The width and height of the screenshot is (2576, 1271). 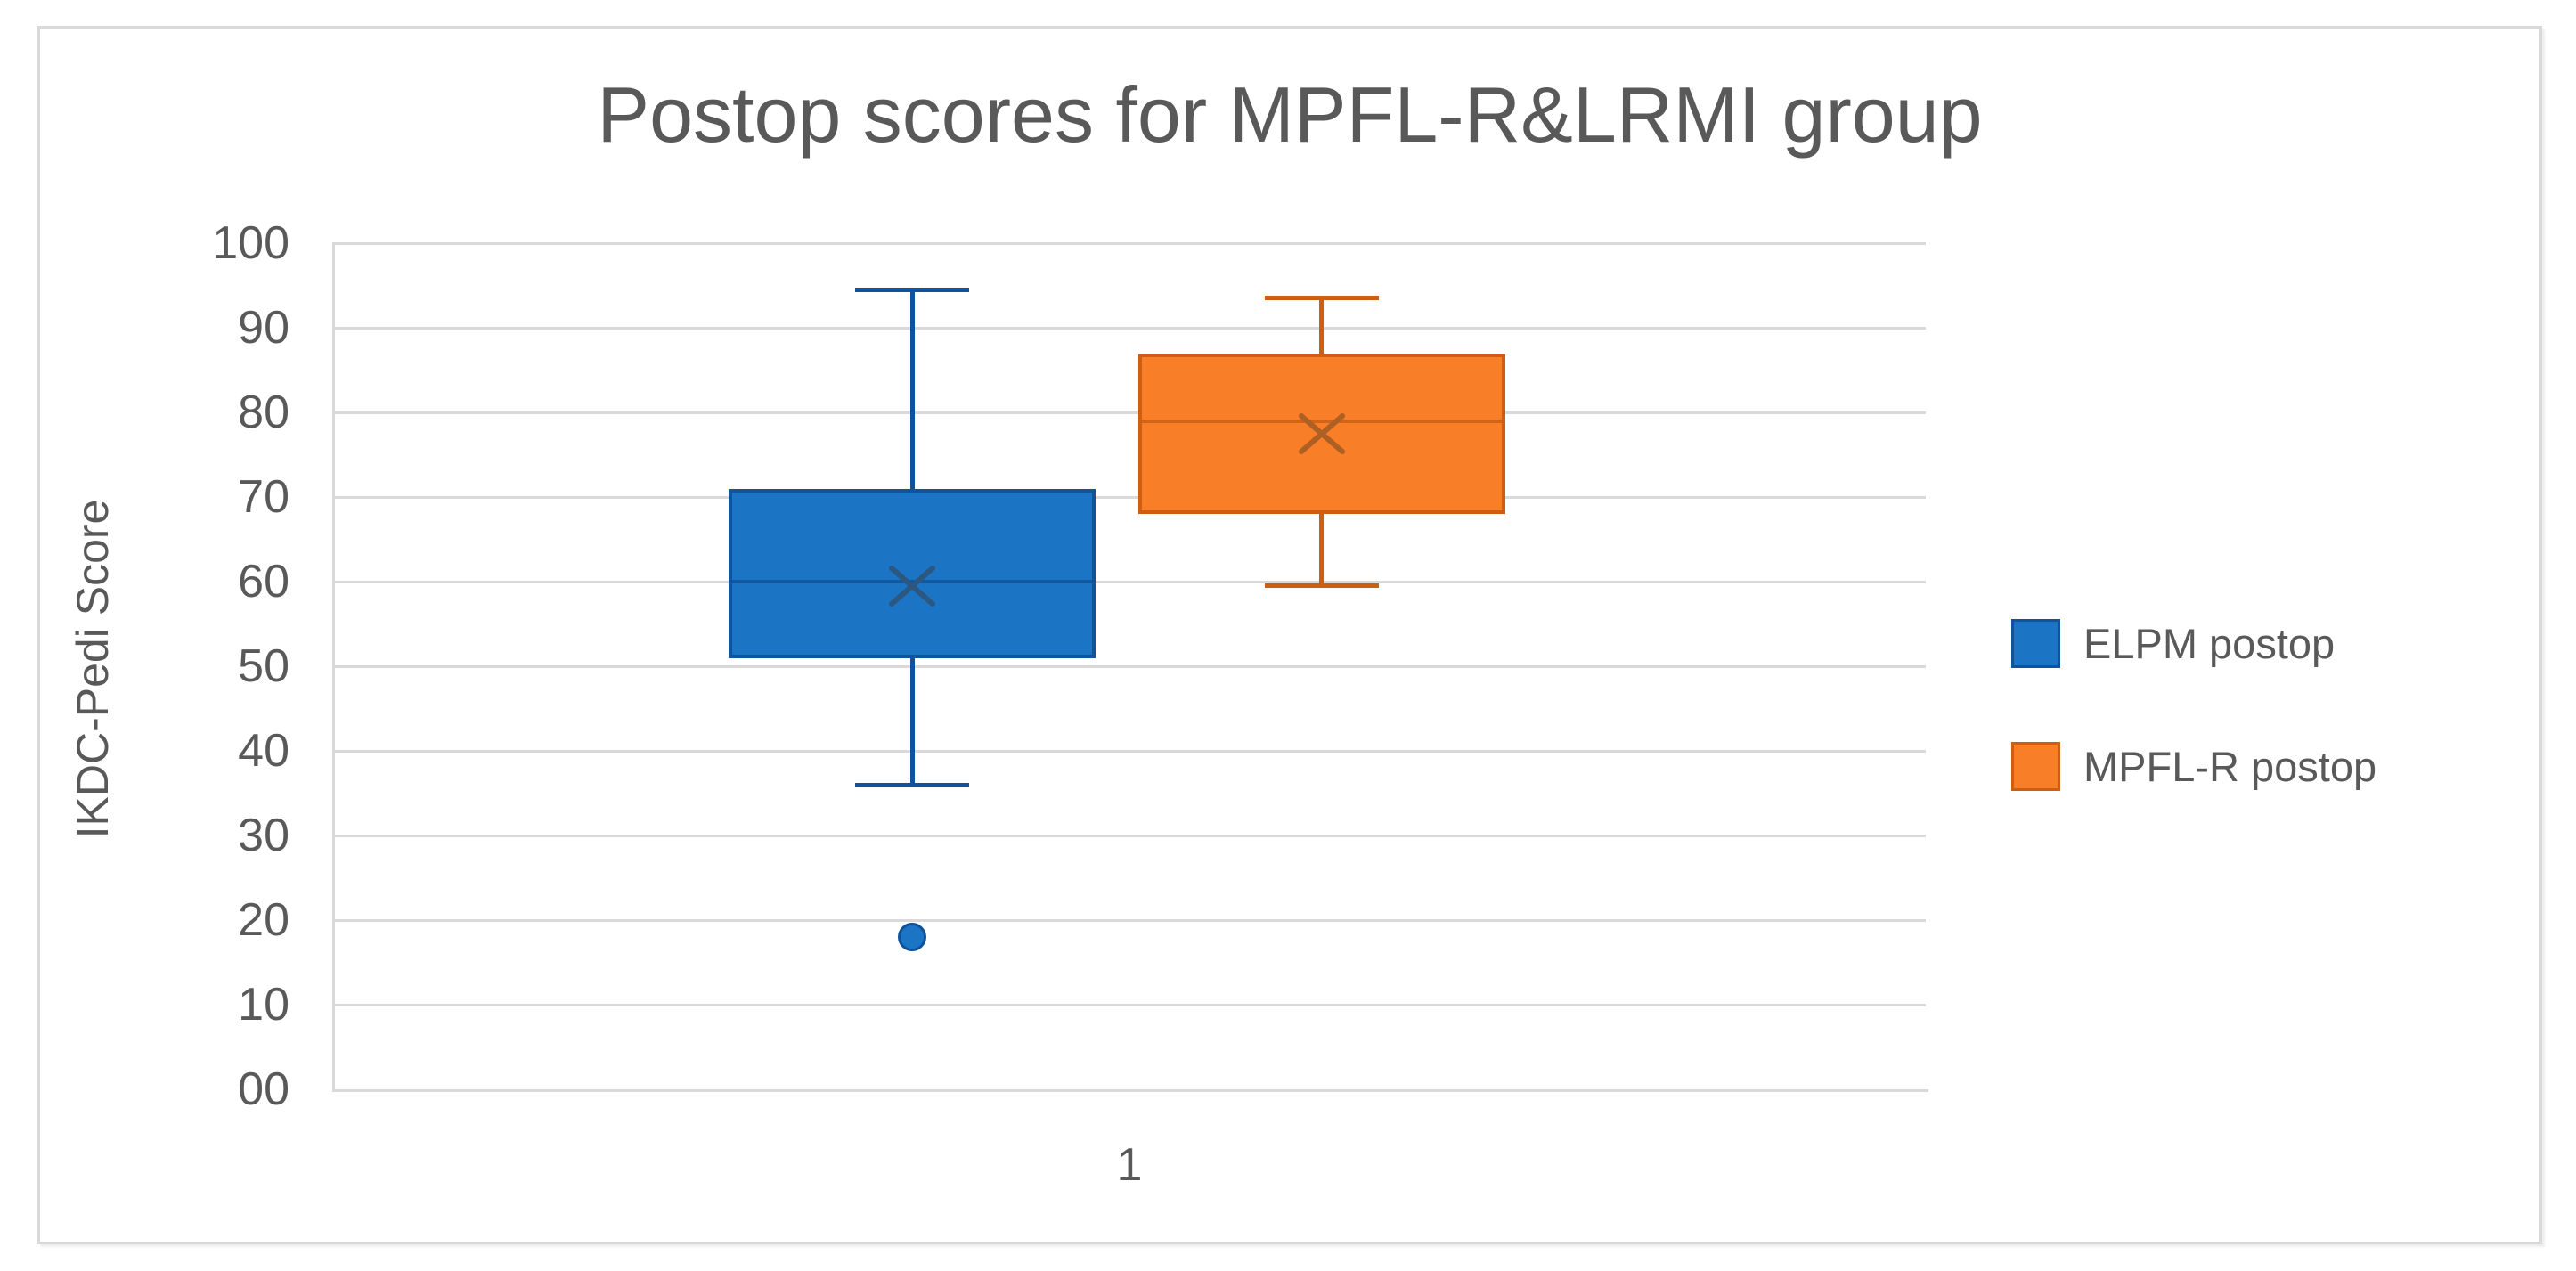 I want to click on chart-title: Postop scores for MPFL-R&LRMI group, so click(x=1290, y=114).